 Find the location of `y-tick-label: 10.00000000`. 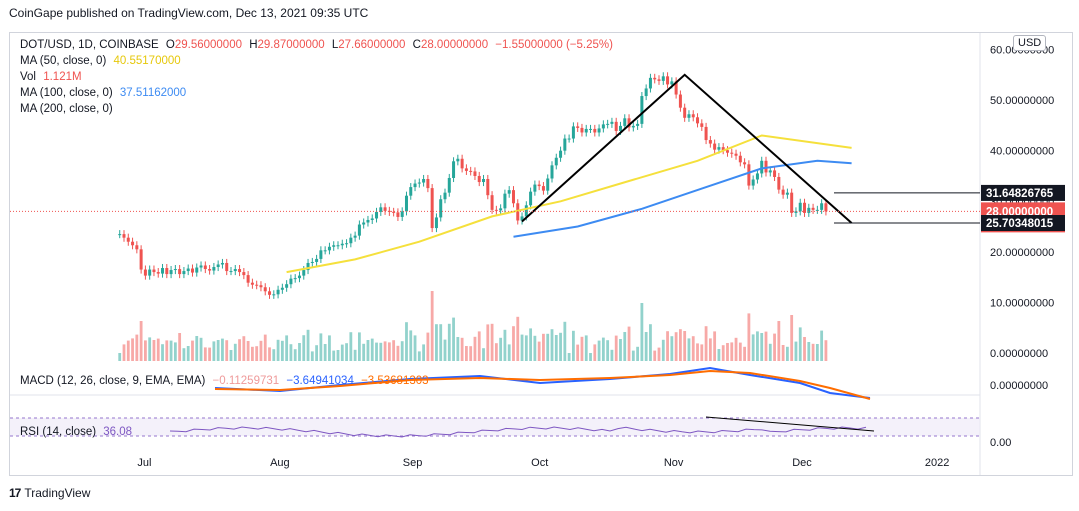

y-tick-label: 10.00000000 is located at coordinates (1022, 303).